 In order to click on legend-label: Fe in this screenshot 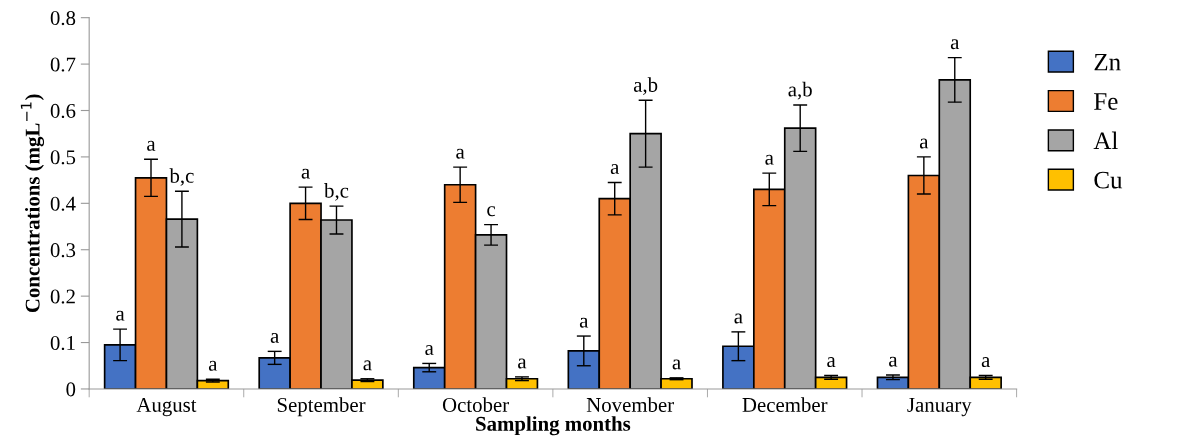, I will do `click(1106, 101)`.